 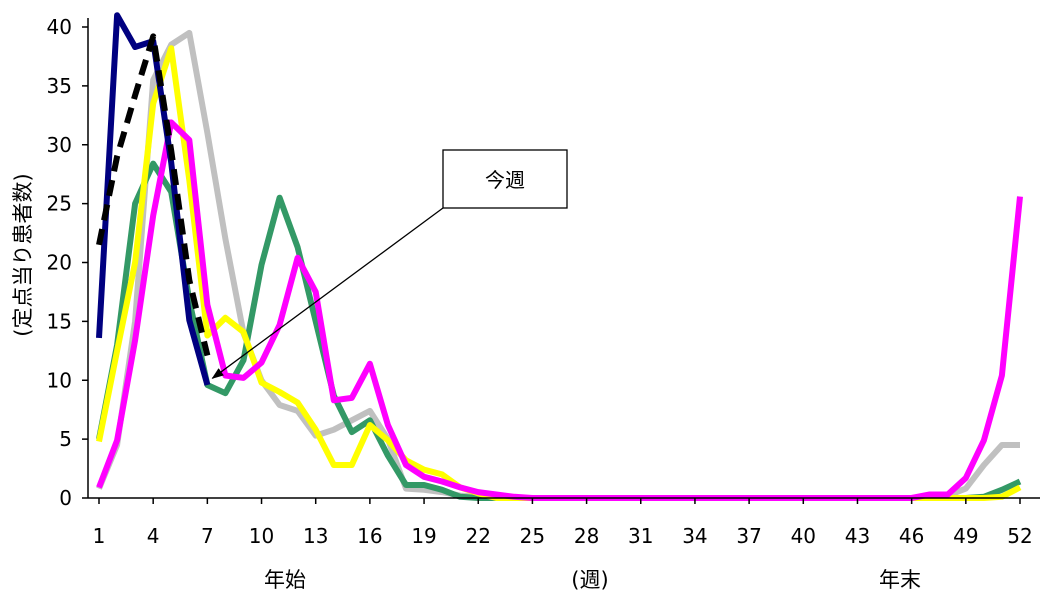 What do you see at coordinates (59, 204) in the screenshot?
I see `y-tick-label: 25` at bounding box center [59, 204].